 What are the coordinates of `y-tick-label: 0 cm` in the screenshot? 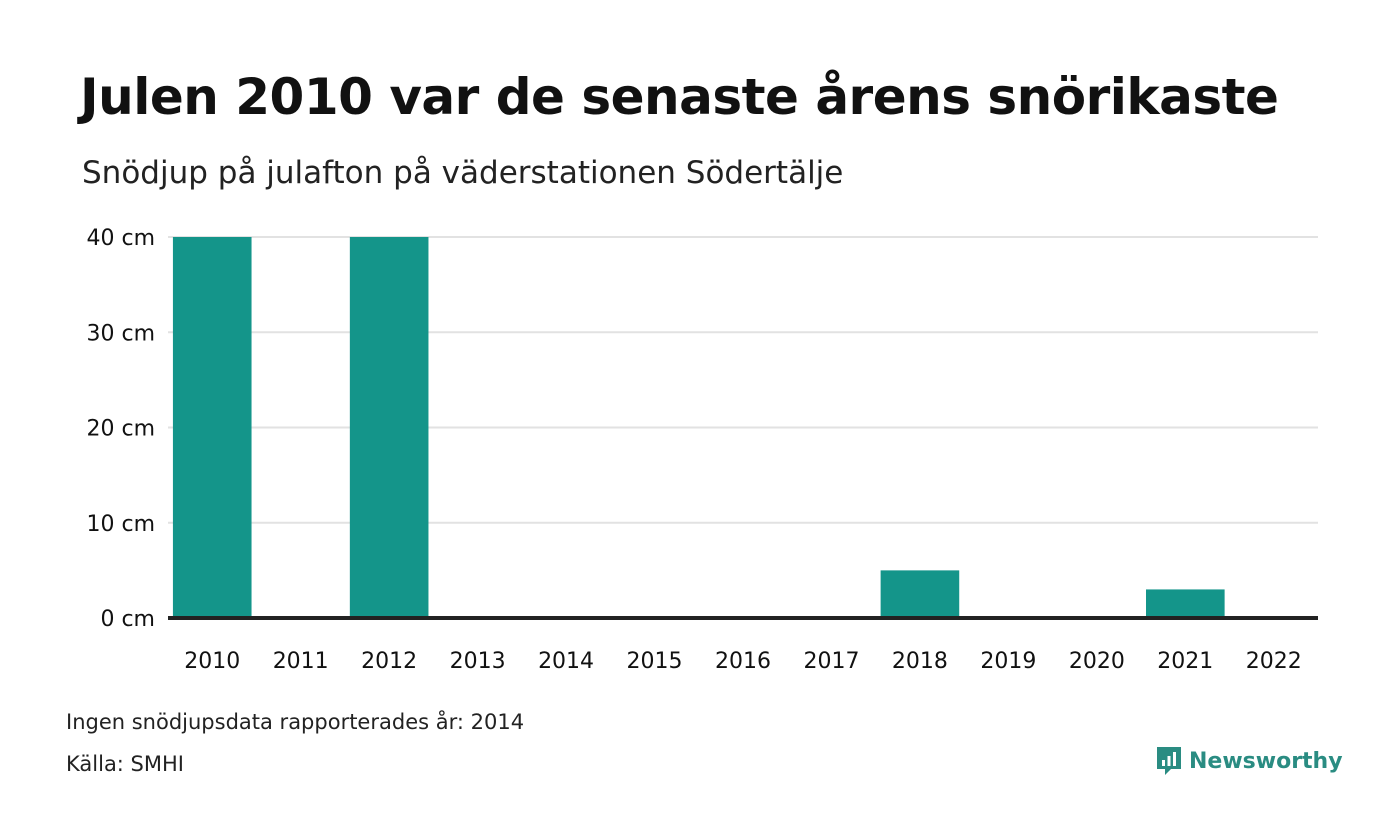 It's located at (127, 619).